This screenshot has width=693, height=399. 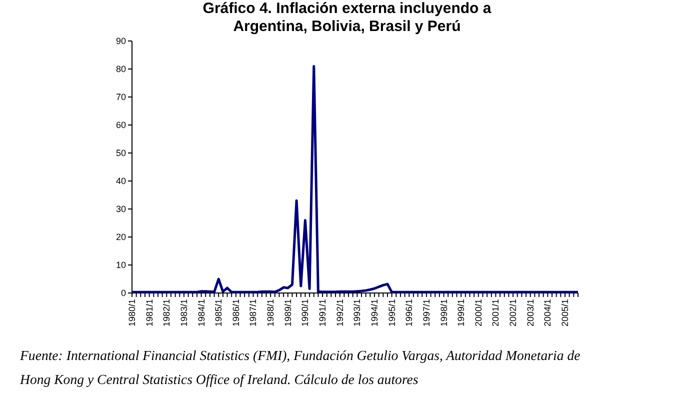 I want to click on y-tick-label: 40, so click(x=121, y=181).